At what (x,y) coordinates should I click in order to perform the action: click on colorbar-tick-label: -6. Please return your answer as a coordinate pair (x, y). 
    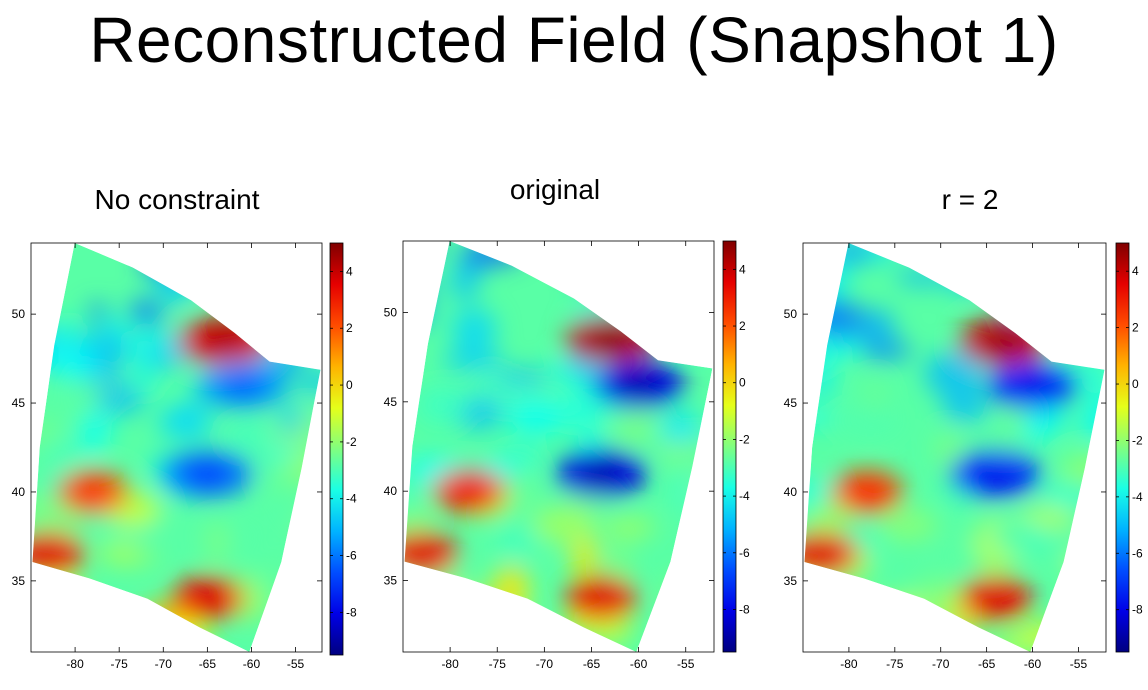
    Looking at the image, I should click on (744, 553).